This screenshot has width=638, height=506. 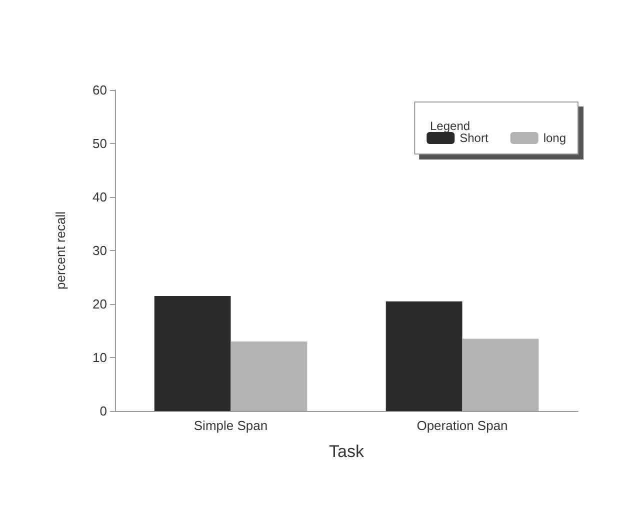 I want to click on y-tick-label: 50, so click(x=99, y=143).